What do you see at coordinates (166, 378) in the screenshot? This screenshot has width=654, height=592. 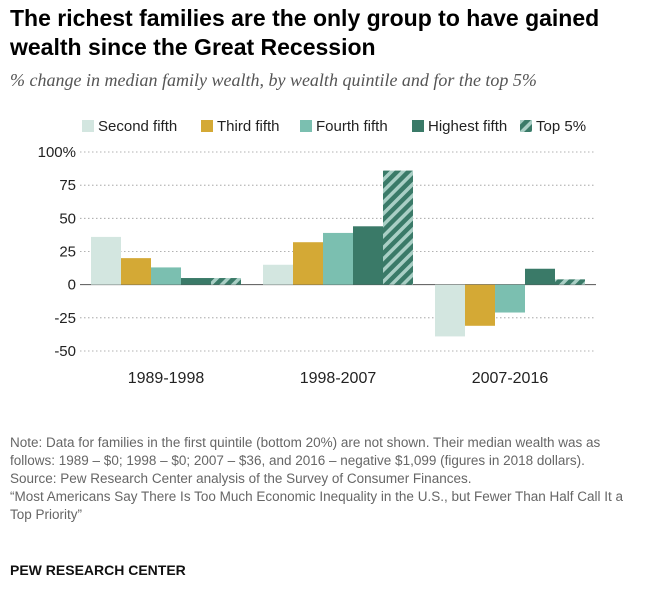 I see `x-tick-label: 1989-1998` at bounding box center [166, 378].